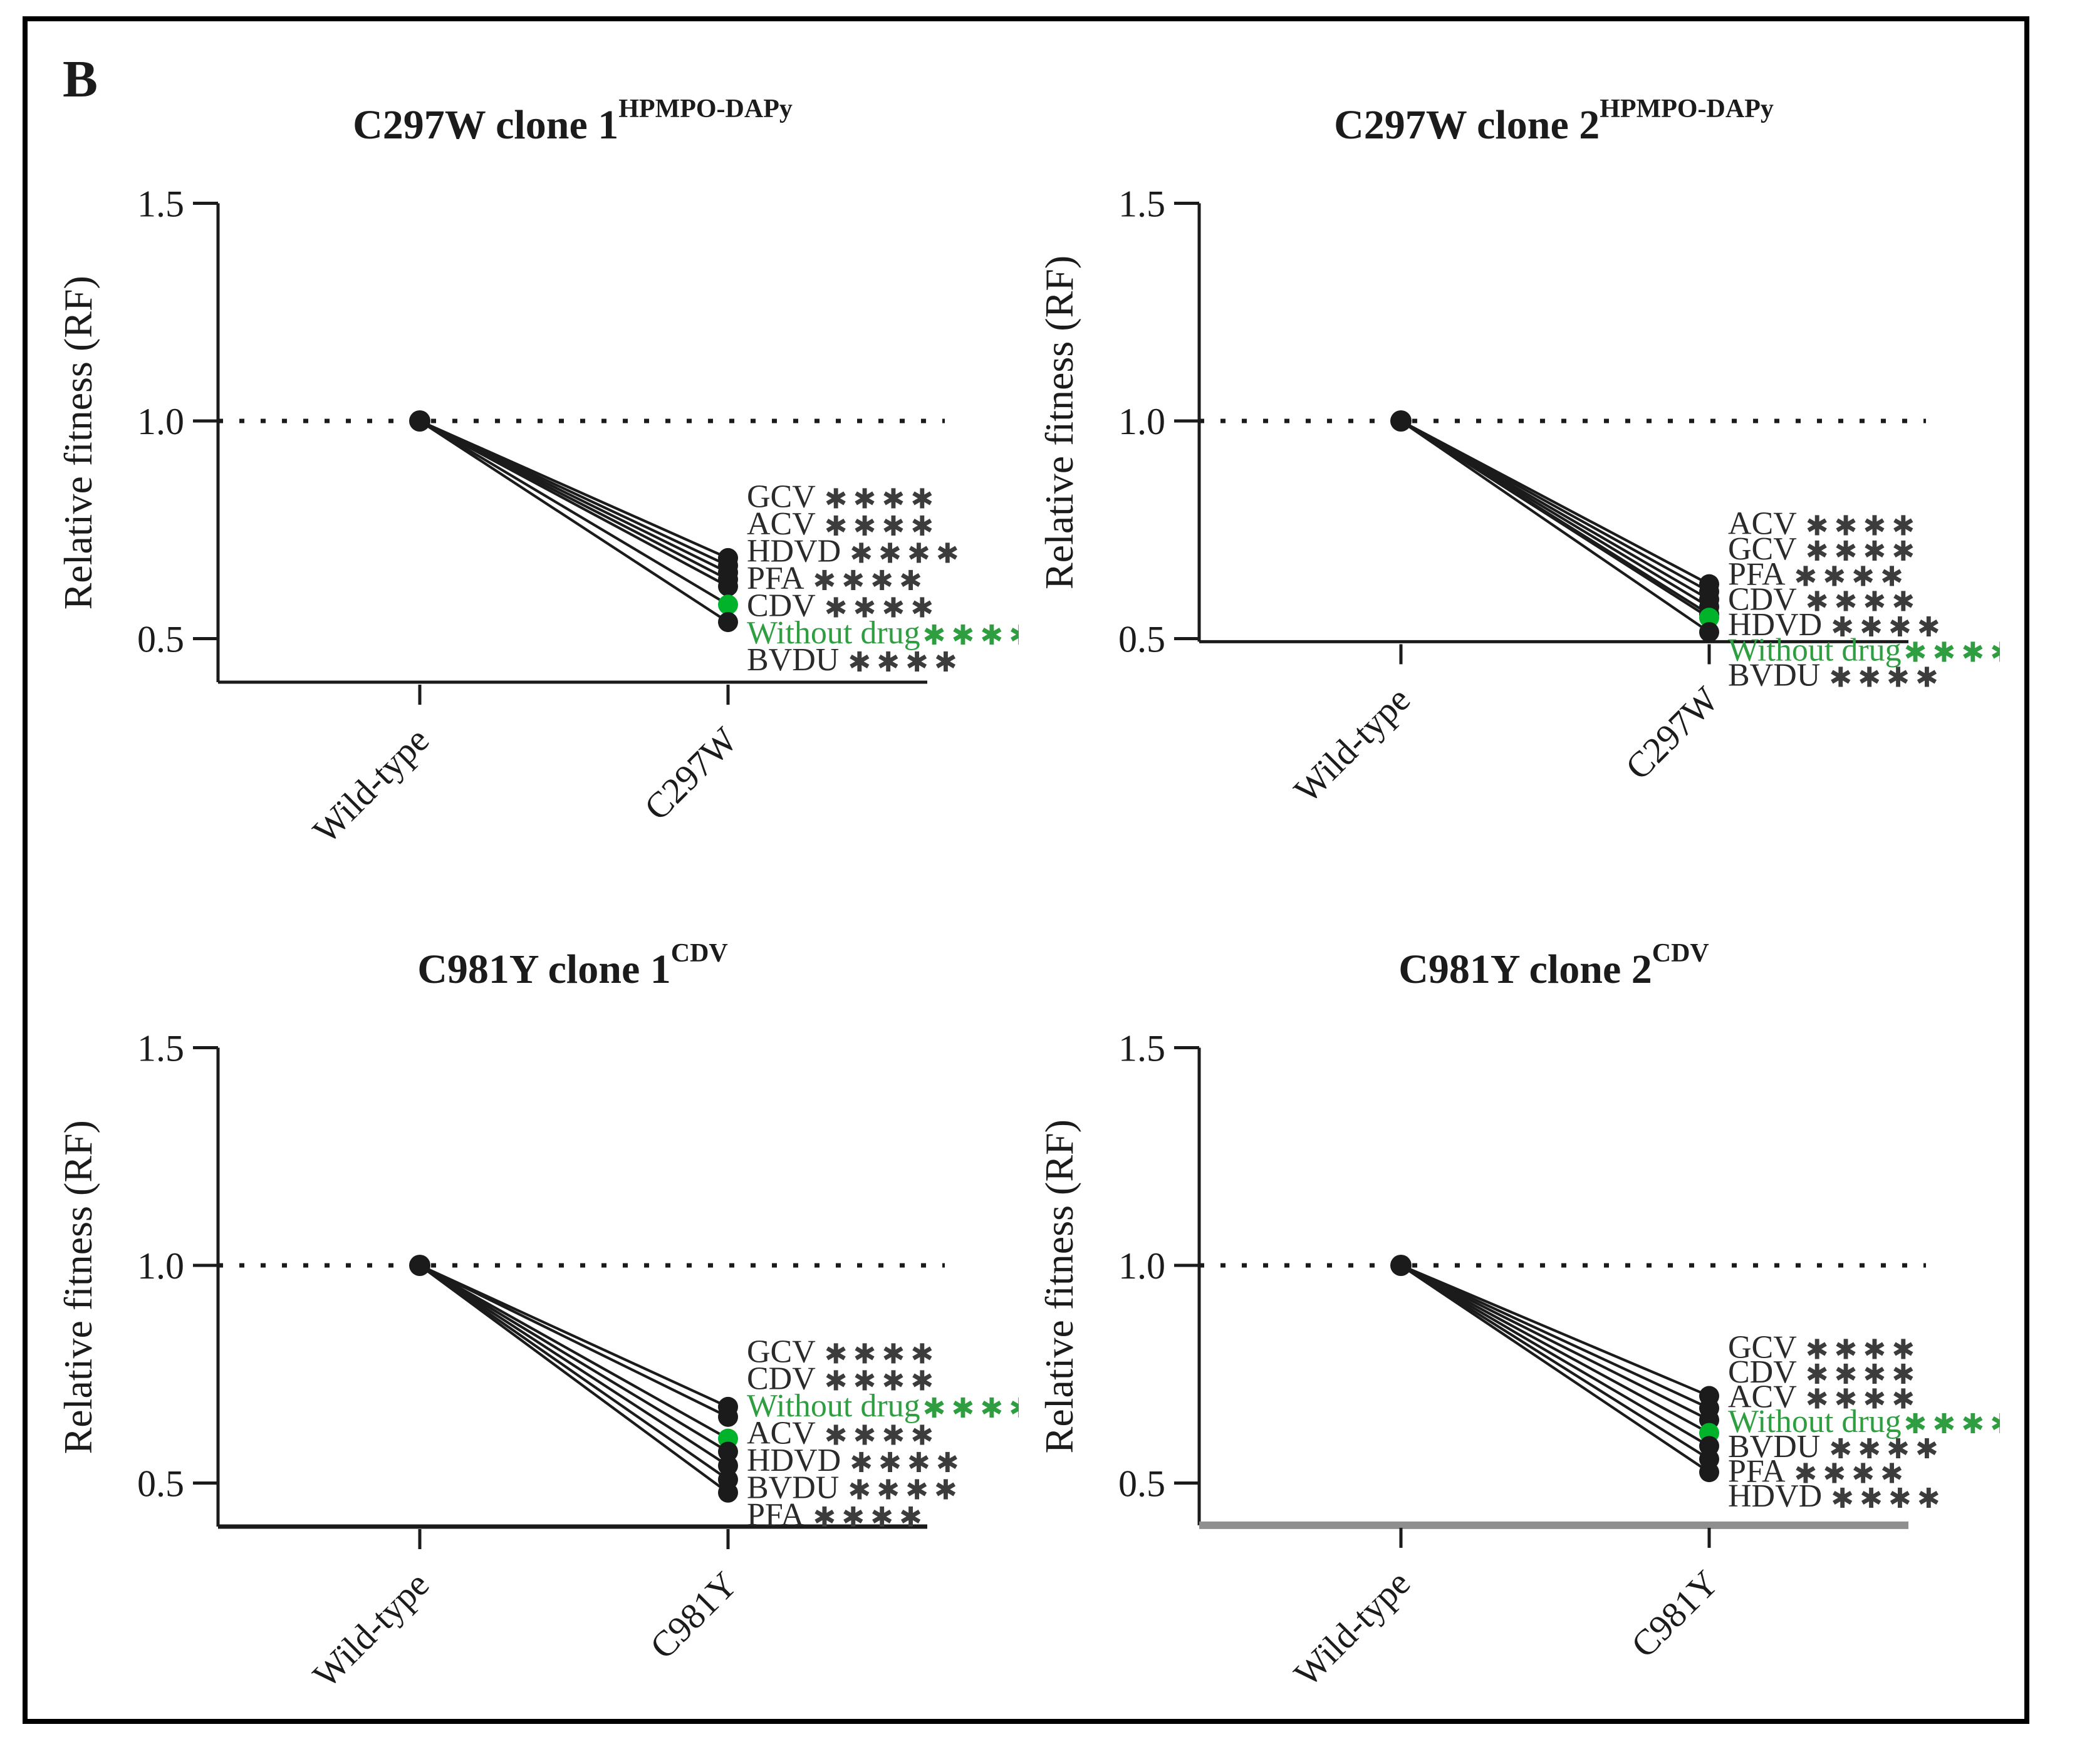  What do you see at coordinates (1525, 970) in the screenshot?
I see `chart-title-base: C981Y clone 2` at bounding box center [1525, 970].